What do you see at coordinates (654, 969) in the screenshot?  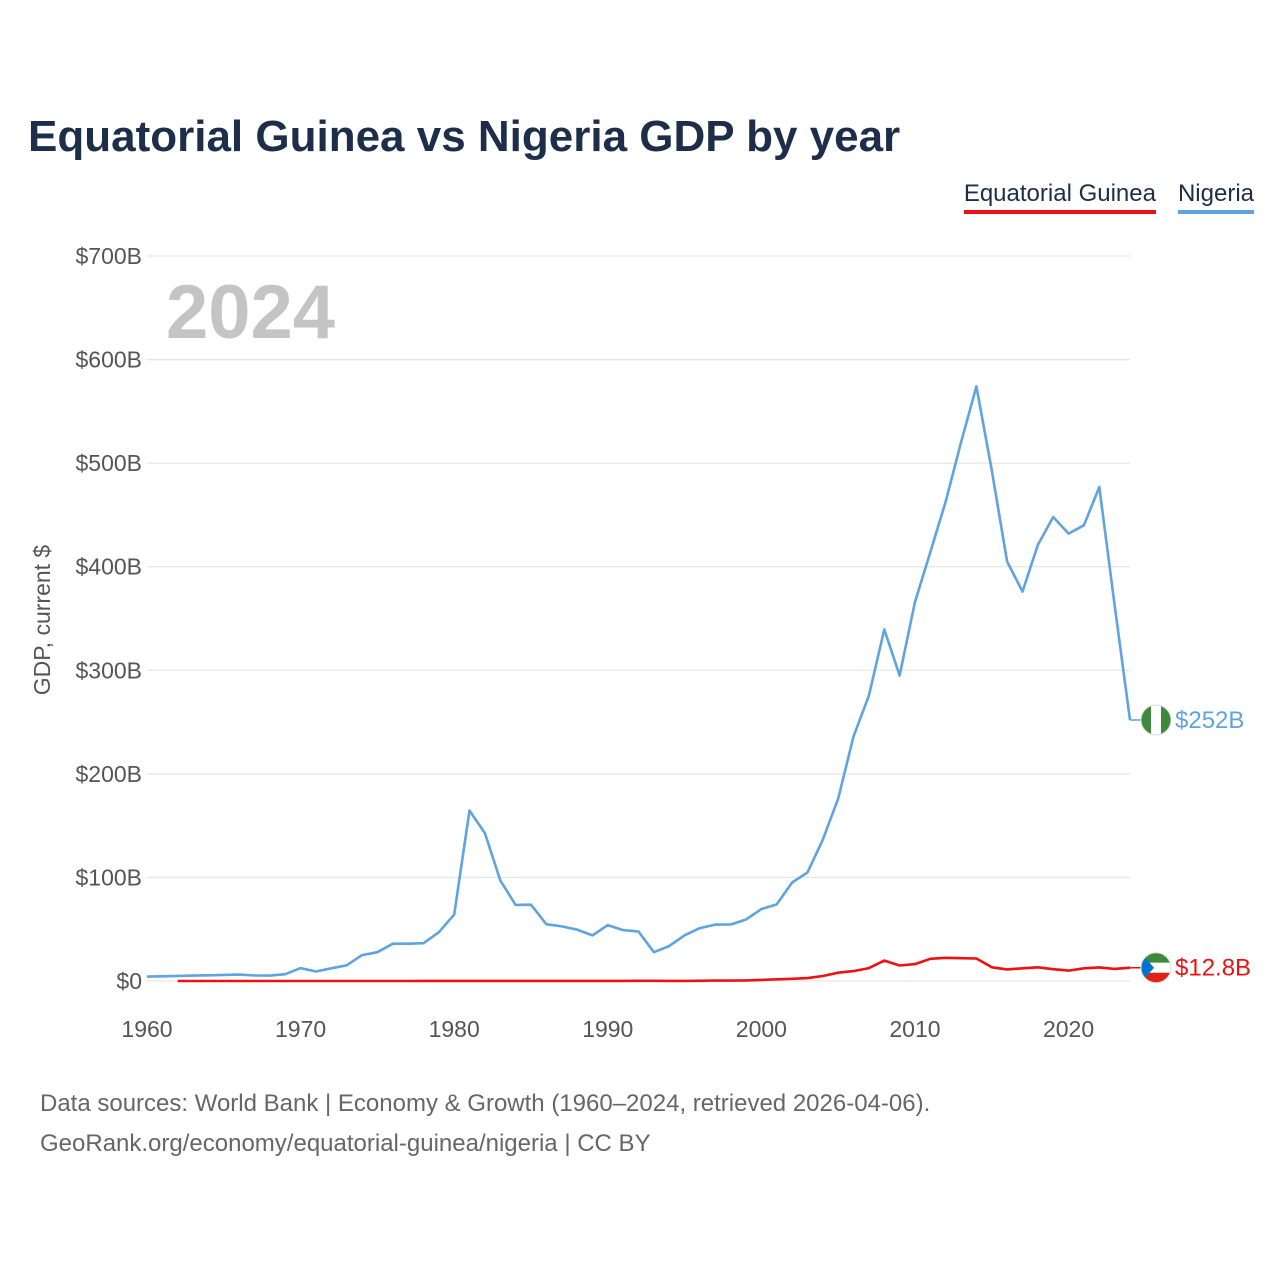 I see `series-line-equatorial-guinea` at bounding box center [654, 969].